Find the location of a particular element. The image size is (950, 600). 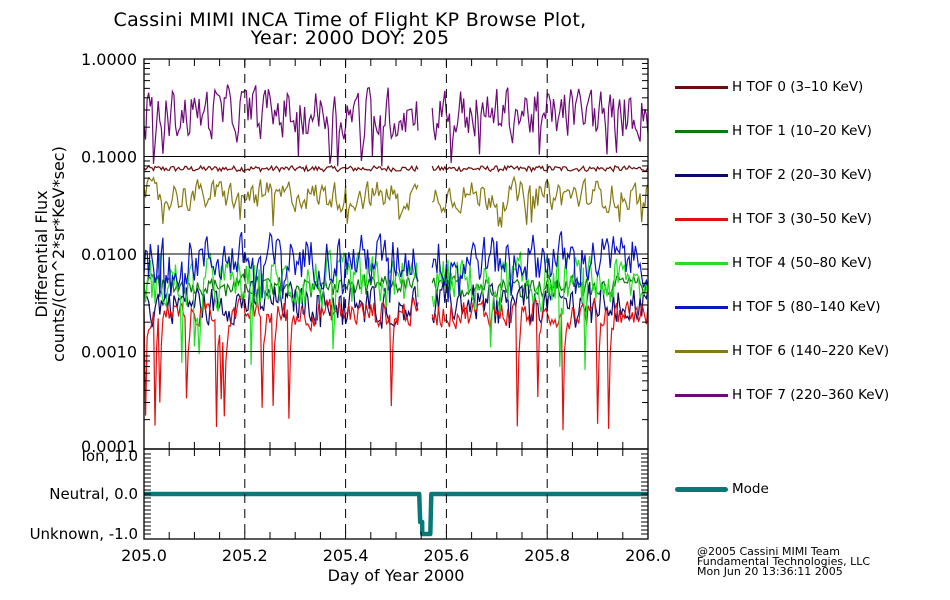

legend-label: Mode is located at coordinates (750, 489).